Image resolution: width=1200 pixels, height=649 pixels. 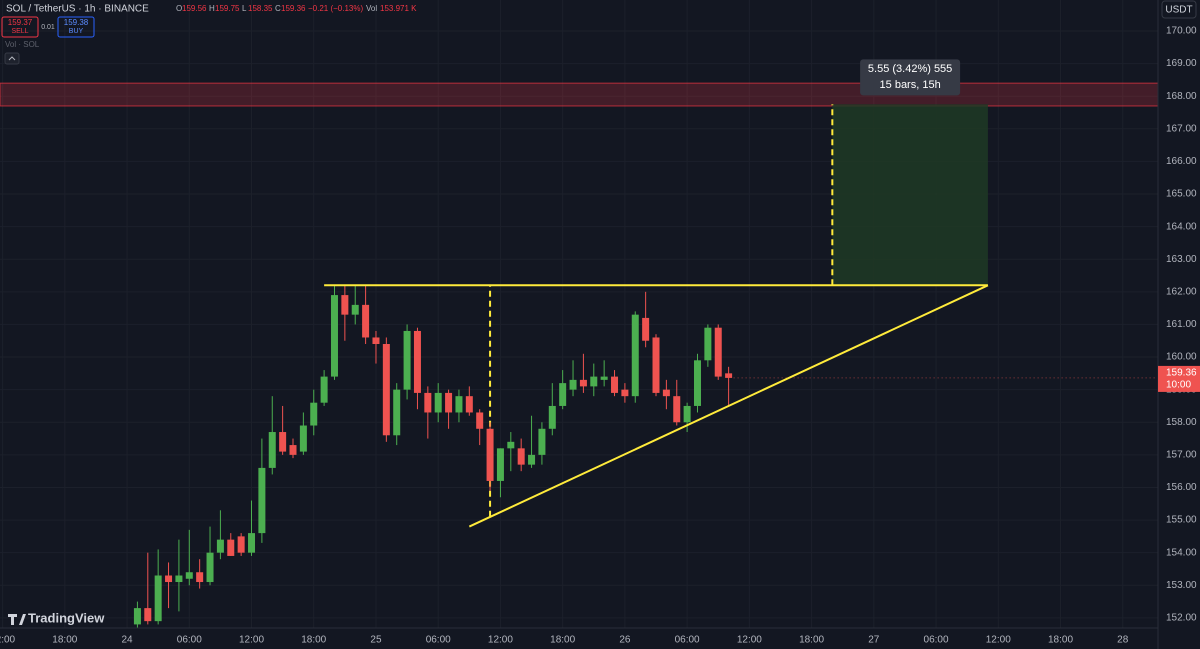 I want to click on brand: TradingView, so click(x=56, y=617).